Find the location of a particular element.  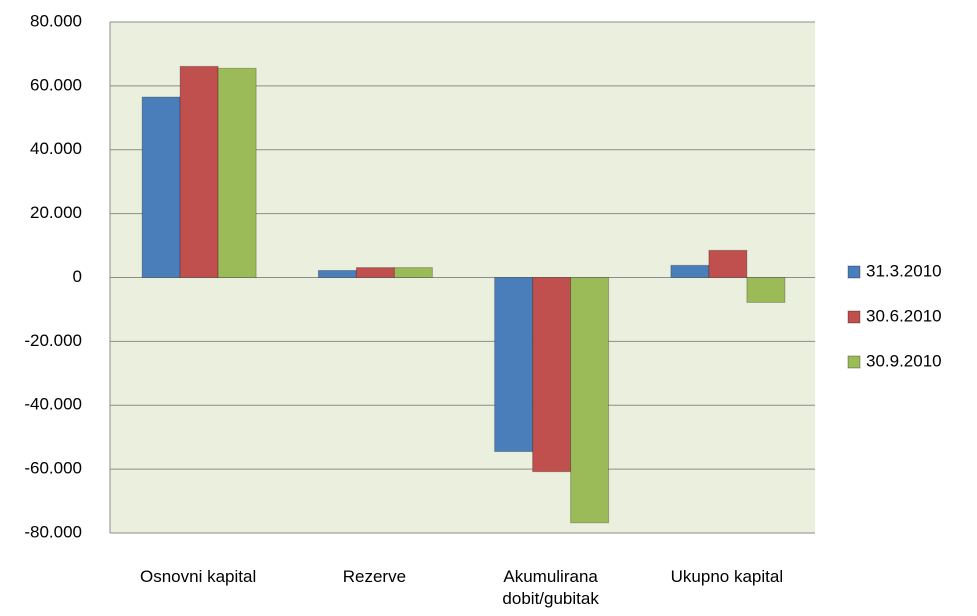

legend-label: 30.6.2010 is located at coordinates (904, 315).